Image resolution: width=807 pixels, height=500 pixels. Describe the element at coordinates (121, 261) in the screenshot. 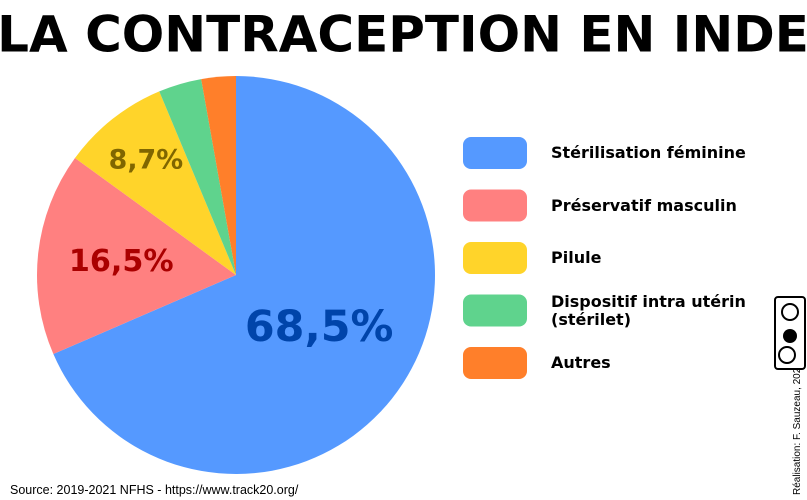

I see `value-label: 16,5%` at that location.